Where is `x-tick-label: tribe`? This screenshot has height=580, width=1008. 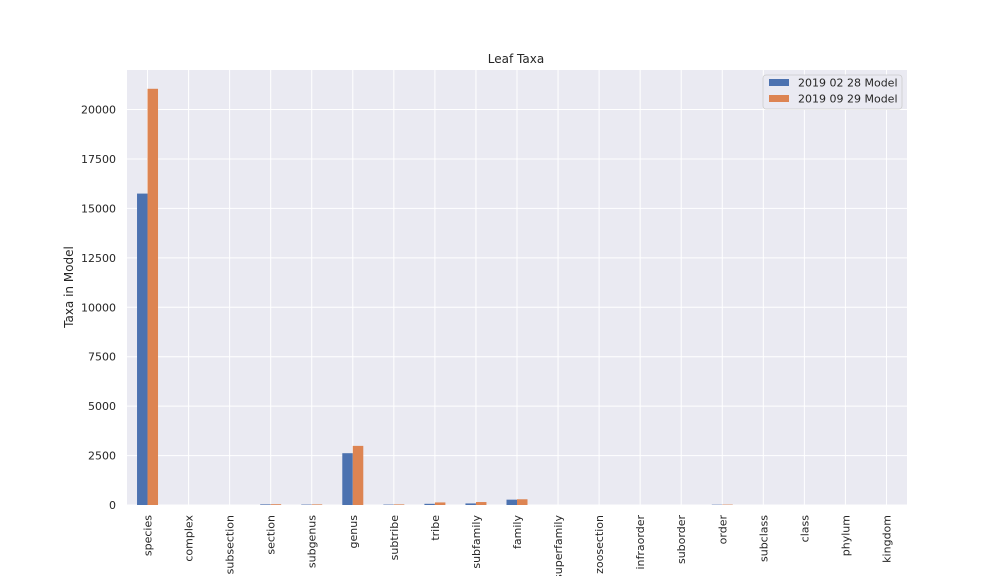 x-tick-label: tribe is located at coordinates (435, 528).